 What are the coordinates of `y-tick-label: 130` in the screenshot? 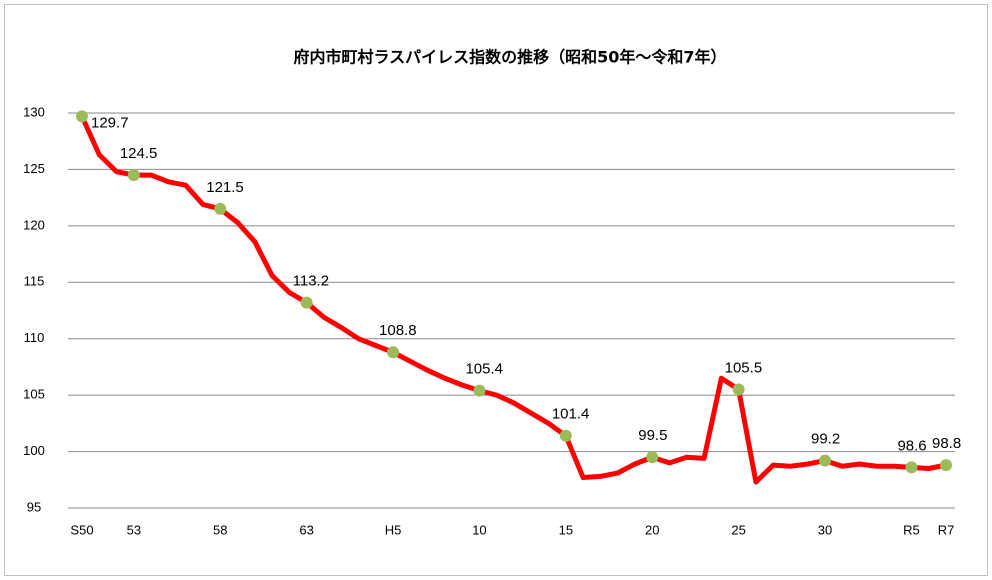 It's located at (34, 111).